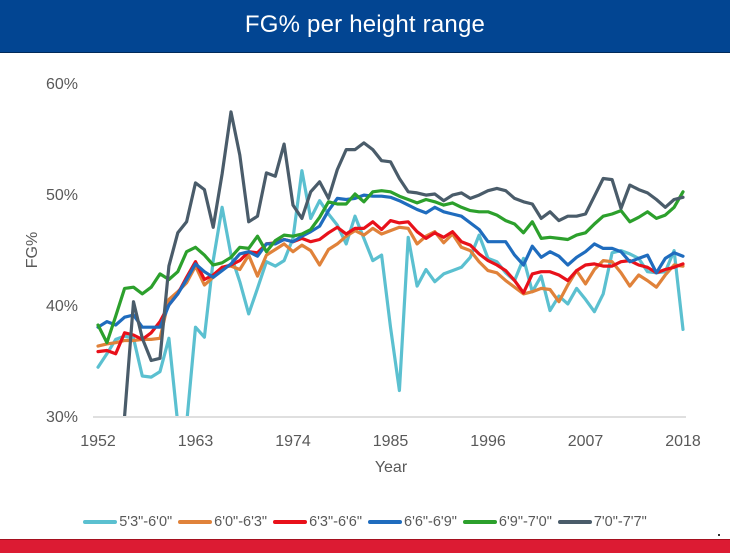 The height and width of the screenshot is (553, 730). I want to click on legend-item: 6'0"-6'3", so click(222, 522).